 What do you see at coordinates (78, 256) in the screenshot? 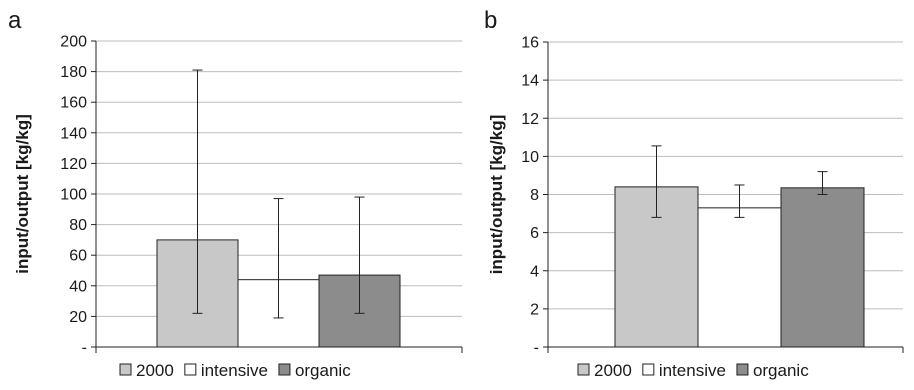
I see `y-tick-label: 60` at bounding box center [78, 256].